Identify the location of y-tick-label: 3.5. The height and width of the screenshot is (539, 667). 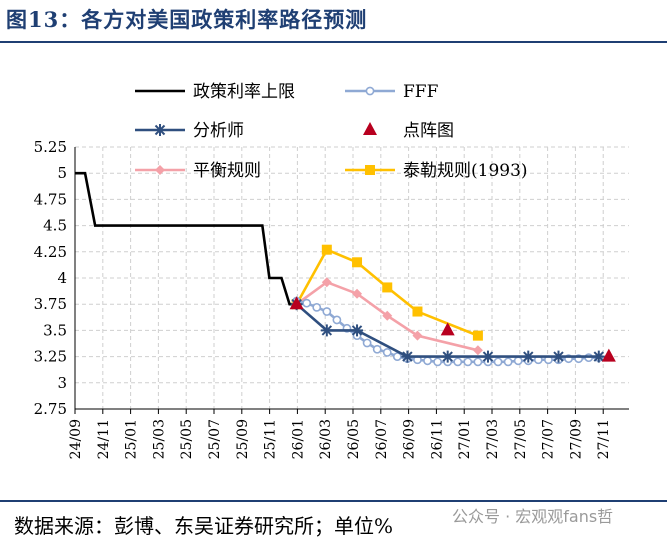
(55, 330).